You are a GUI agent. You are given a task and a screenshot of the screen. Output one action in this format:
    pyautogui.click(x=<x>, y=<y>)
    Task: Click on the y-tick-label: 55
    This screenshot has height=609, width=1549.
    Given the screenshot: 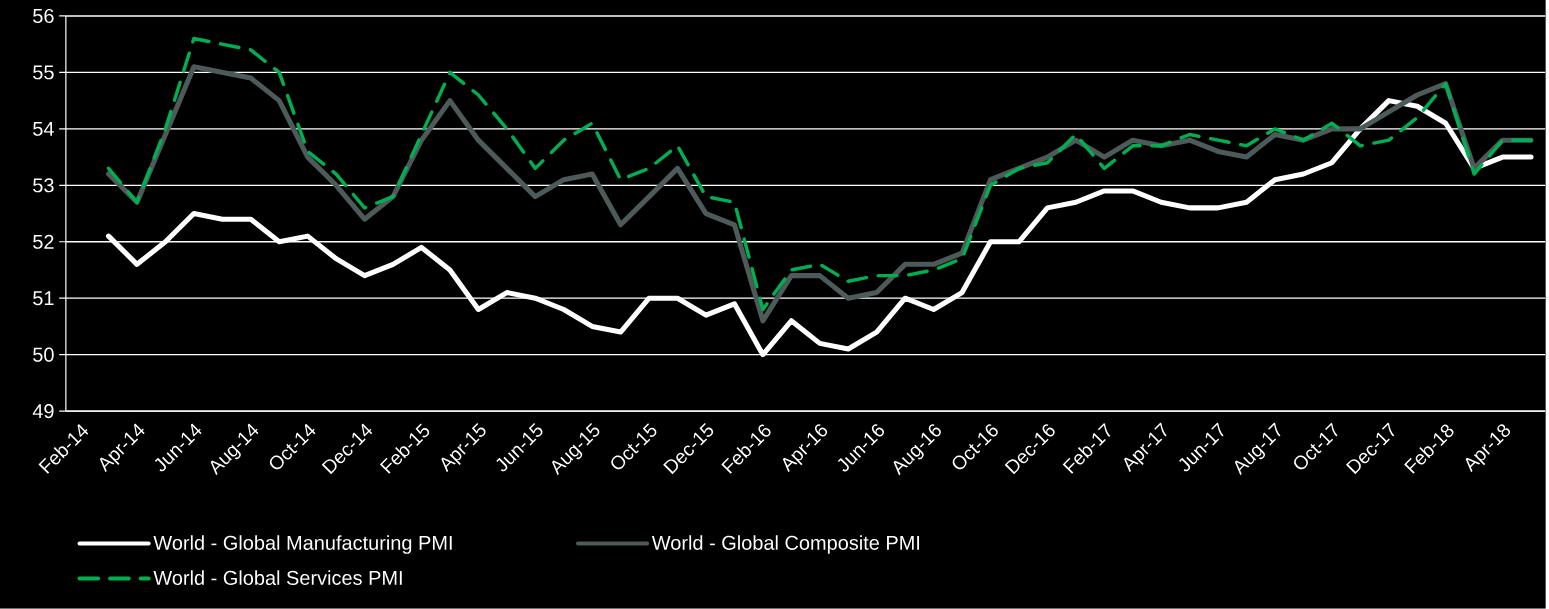 What is the action you would take?
    pyautogui.click(x=43, y=72)
    